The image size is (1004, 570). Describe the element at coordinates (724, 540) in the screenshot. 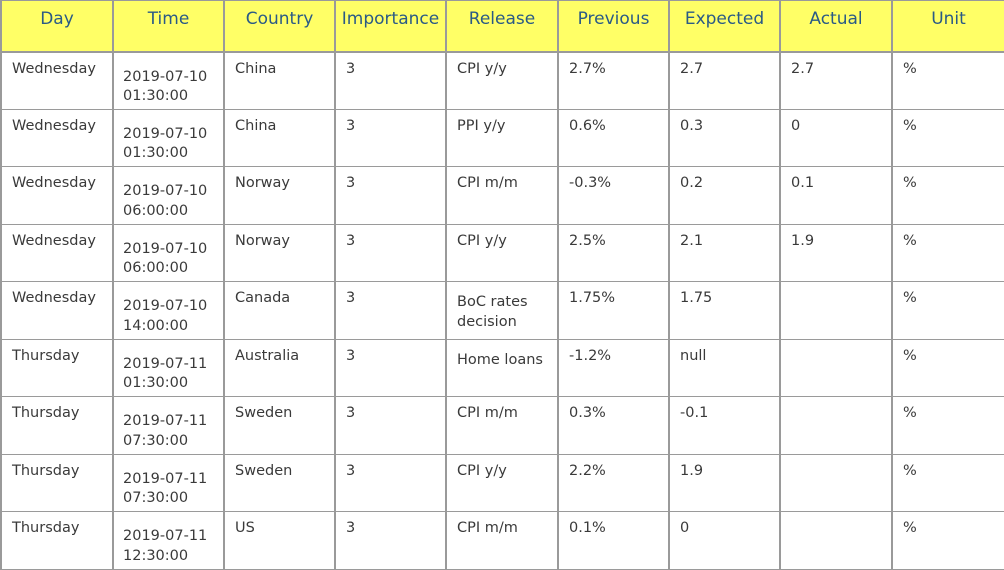

I see `cell-expected: 0` at that location.